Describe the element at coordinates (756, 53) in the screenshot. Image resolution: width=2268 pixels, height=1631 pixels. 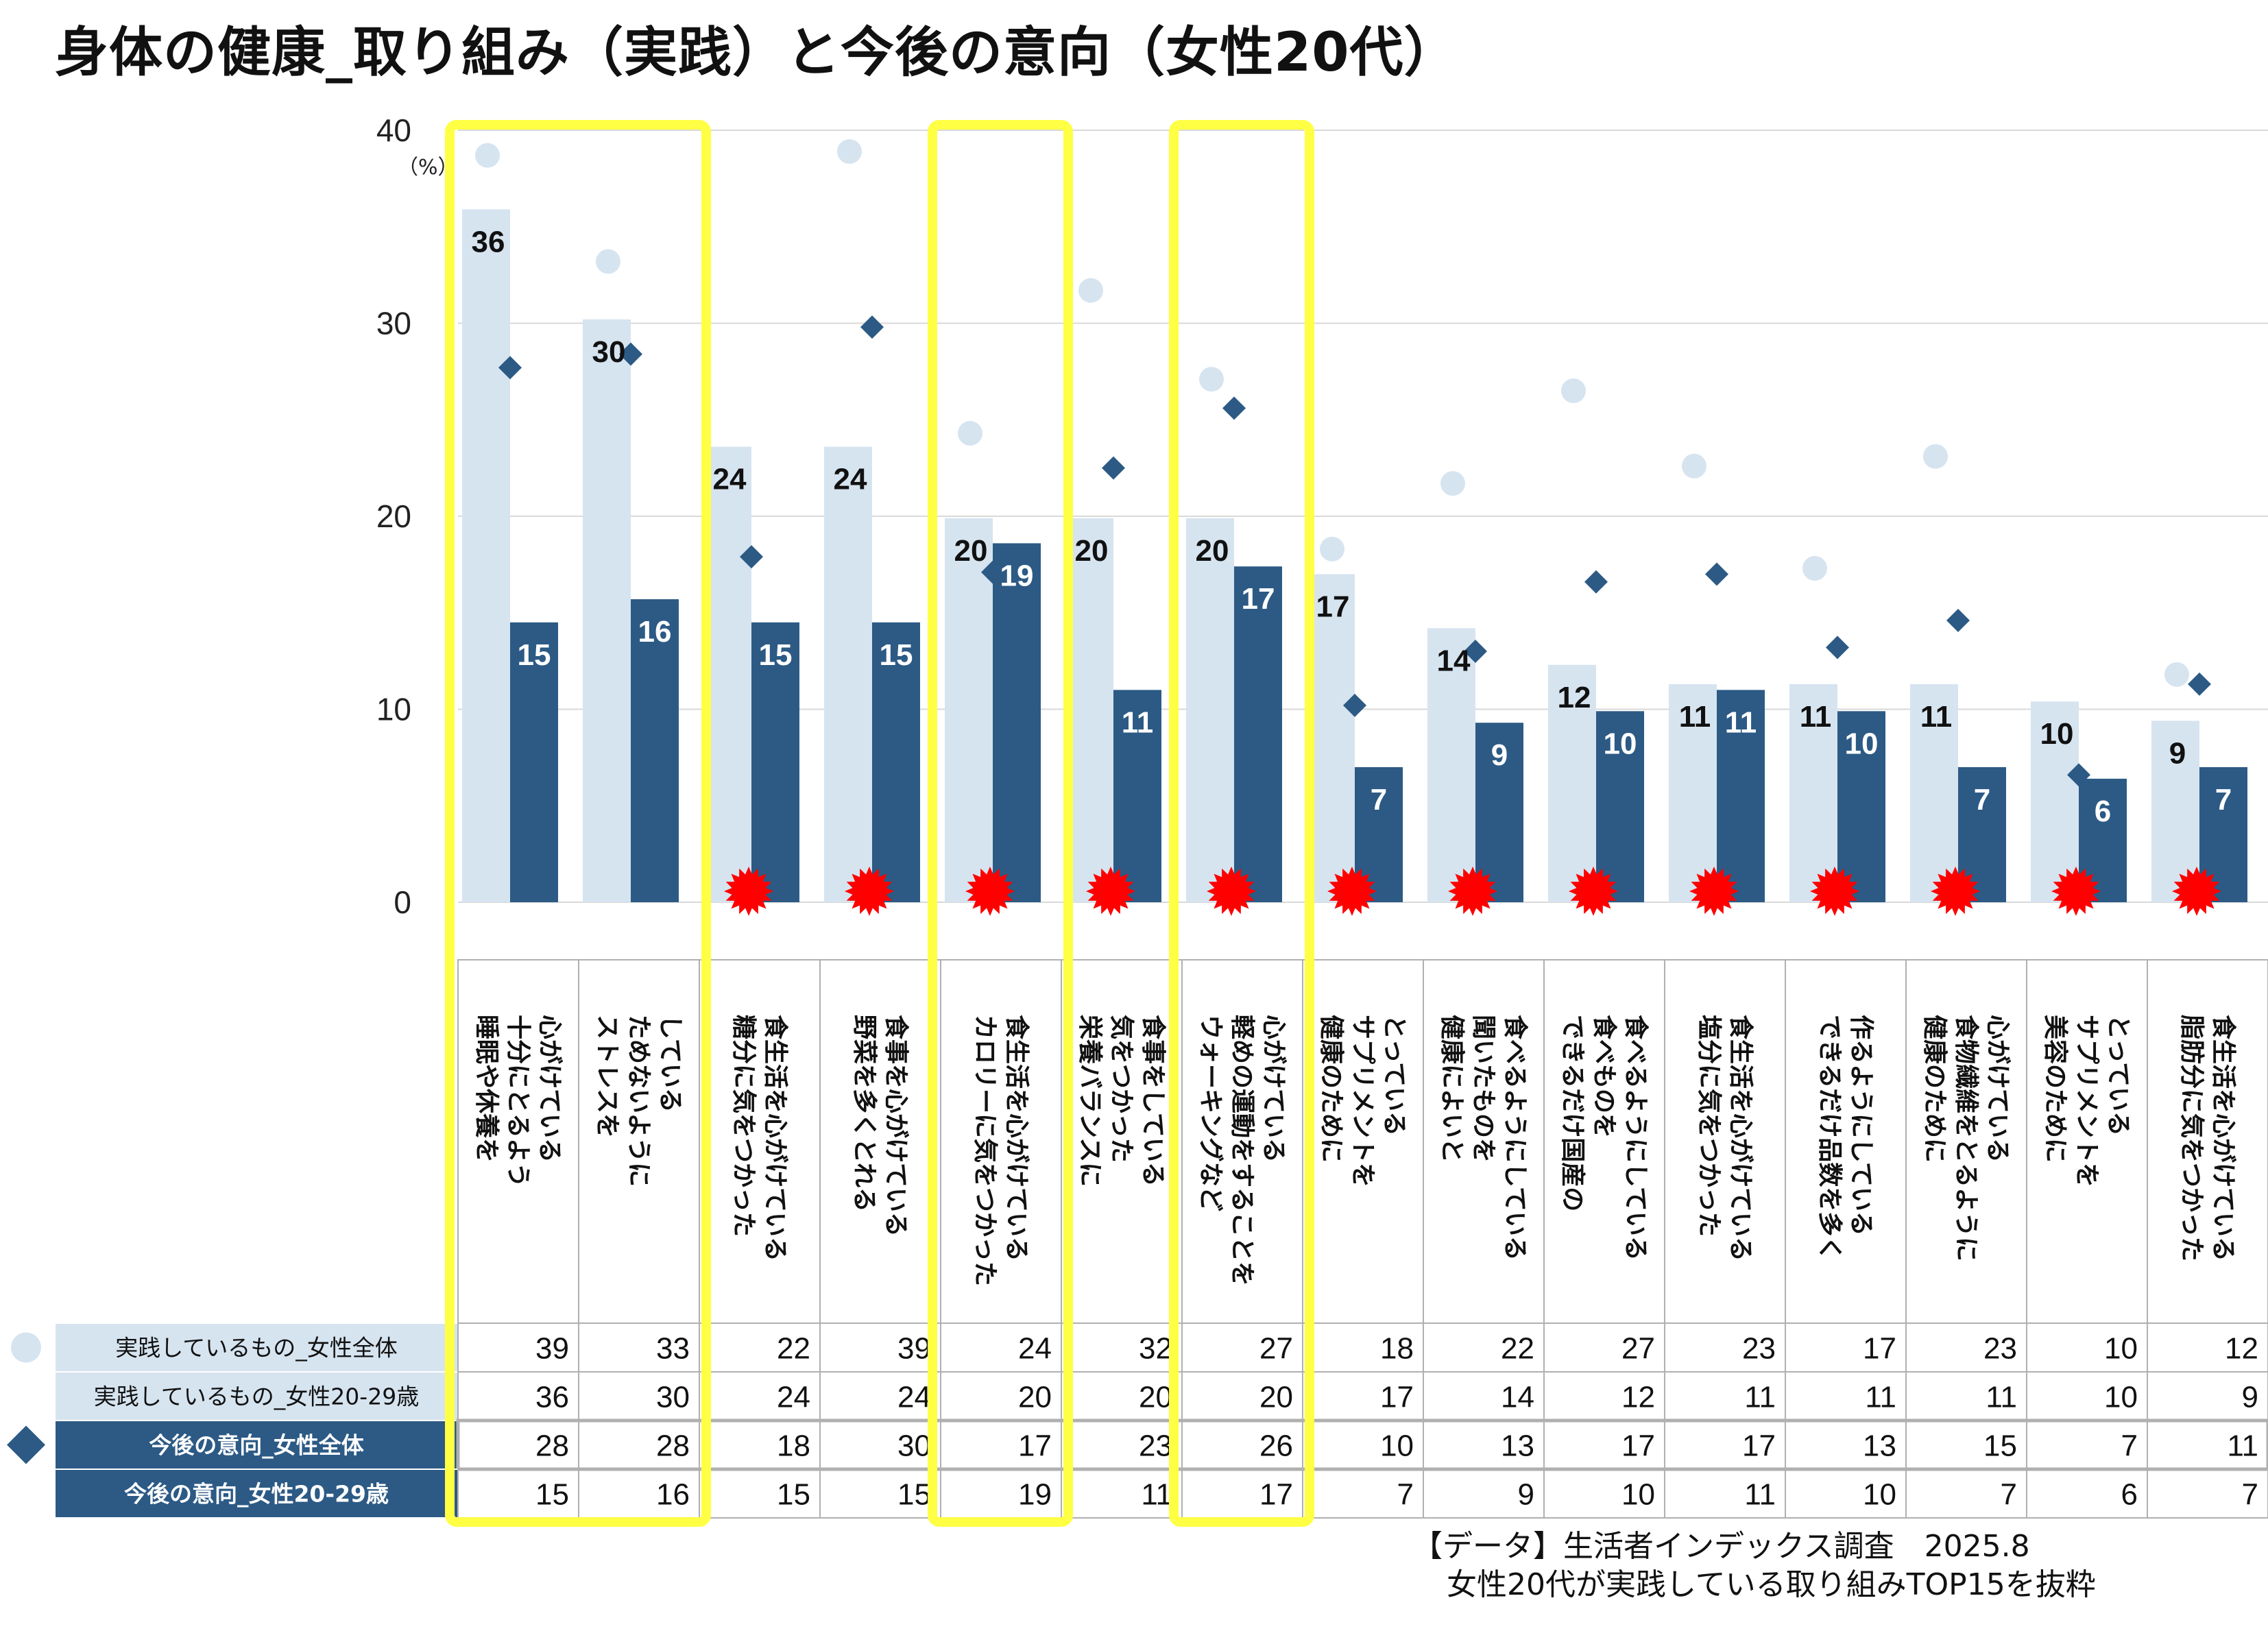
I see `page-title: 身体の健康_取り組み（実践）と今後の意向（女性20代）` at that location.